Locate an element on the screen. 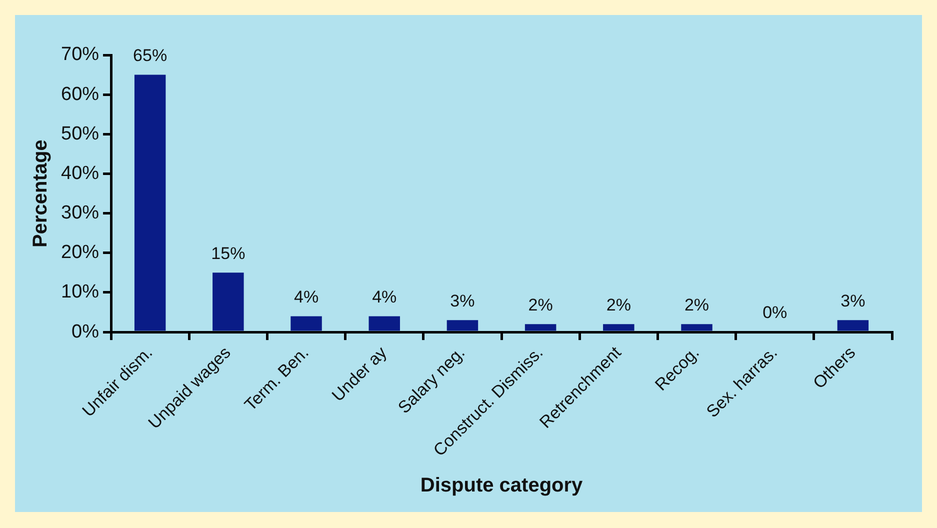 The height and width of the screenshot is (528, 937). x-axis-title: Dispute category is located at coordinates (502, 485).